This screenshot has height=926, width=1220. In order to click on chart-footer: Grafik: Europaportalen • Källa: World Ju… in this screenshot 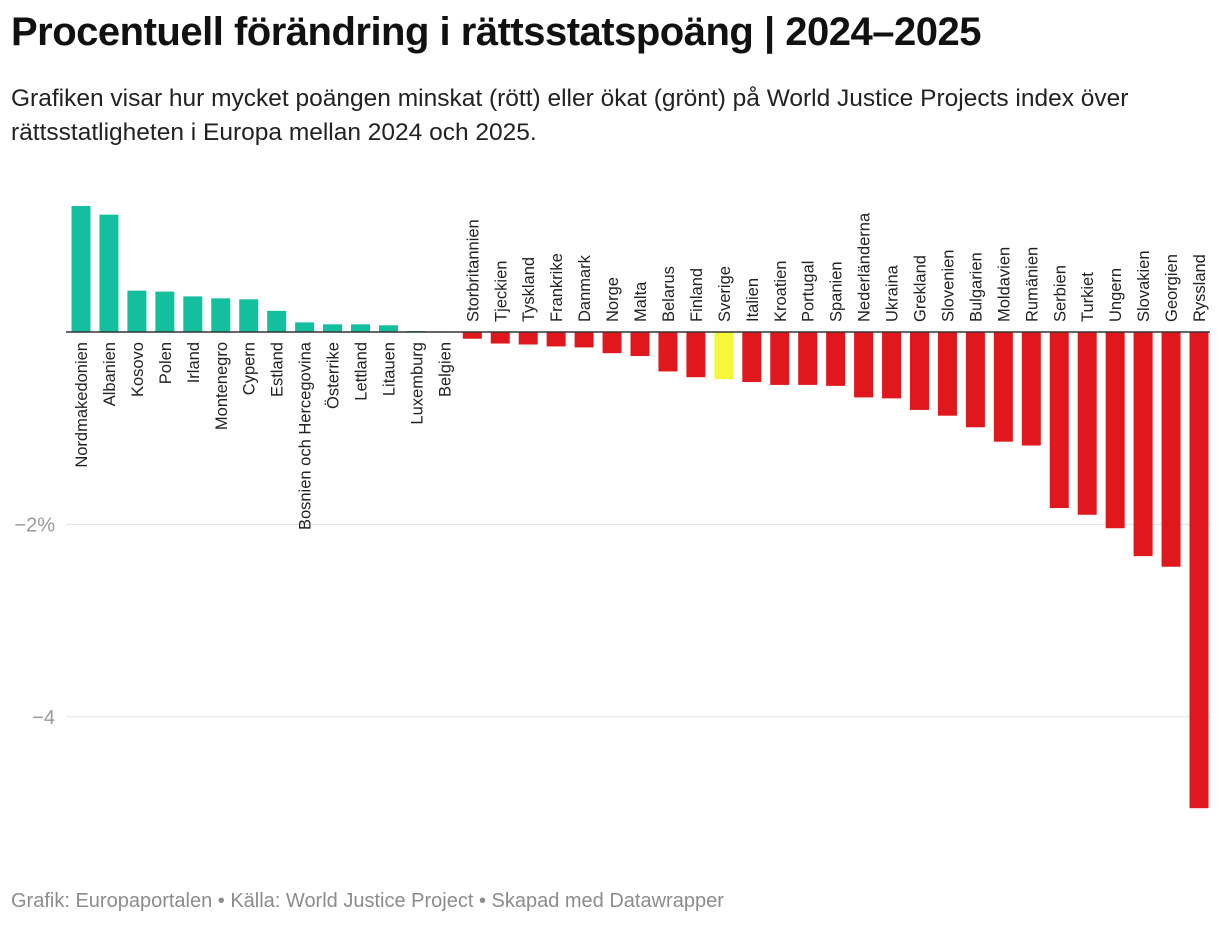, I will do `click(367, 901)`.